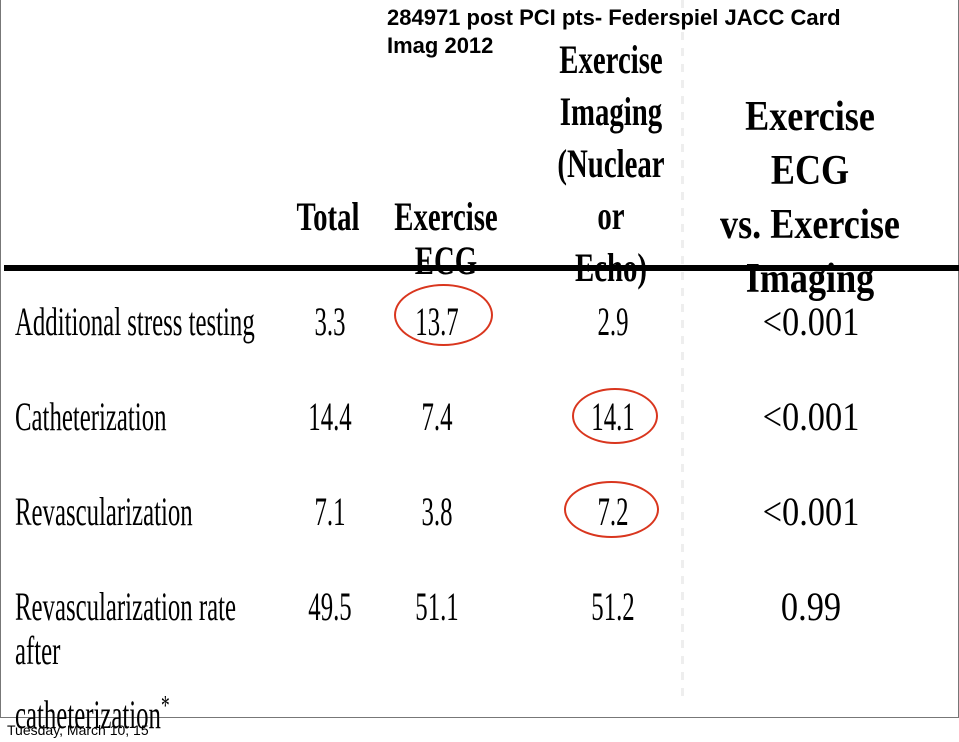  I want to click on row-label: Additional stress testing, so click(135, 321).